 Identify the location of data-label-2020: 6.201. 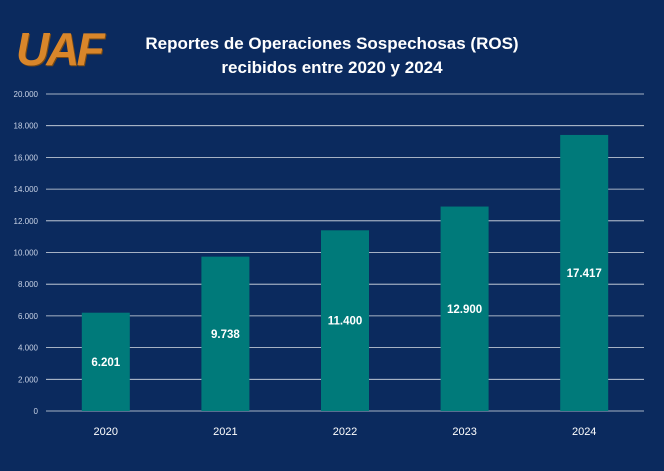
(105, 363).